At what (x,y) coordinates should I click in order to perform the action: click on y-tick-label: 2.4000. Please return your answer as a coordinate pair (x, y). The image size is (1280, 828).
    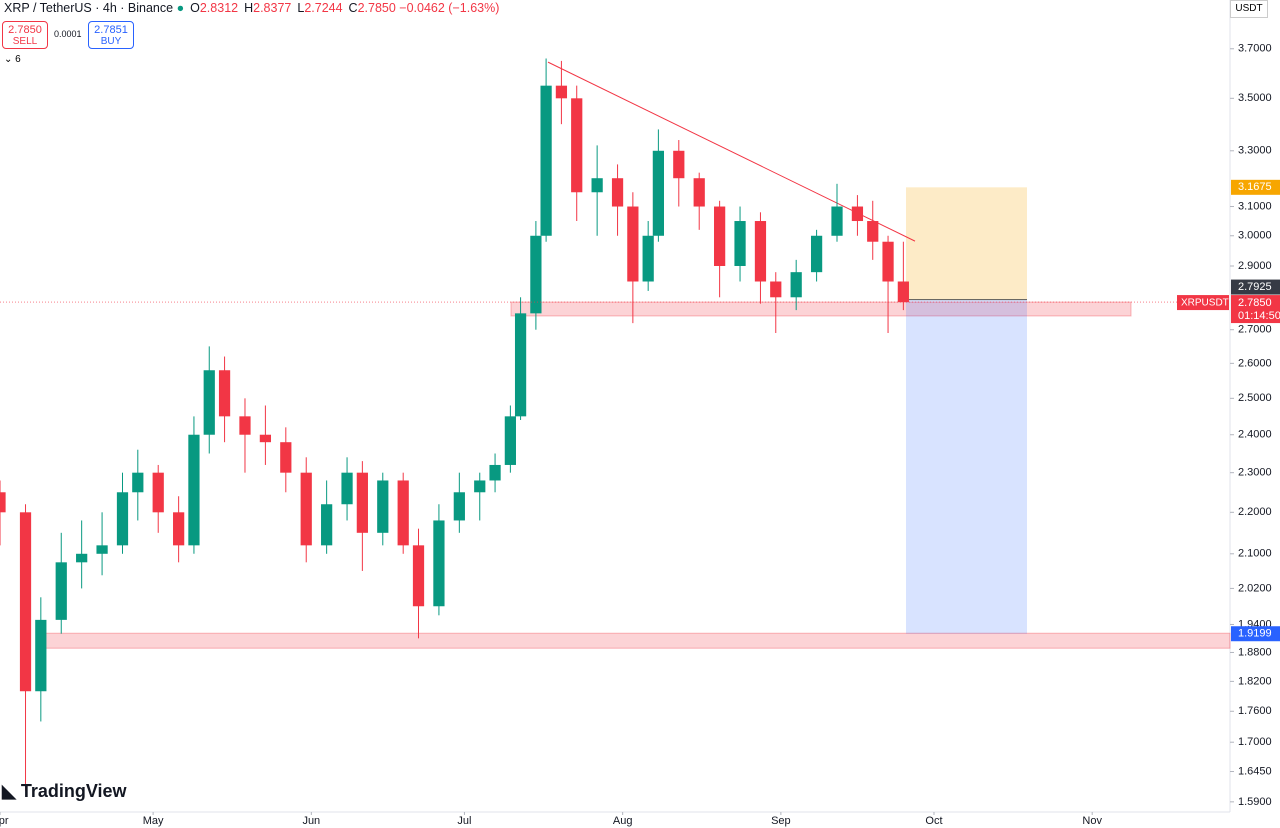
    Looking at the image, I should click on (1255, 435).